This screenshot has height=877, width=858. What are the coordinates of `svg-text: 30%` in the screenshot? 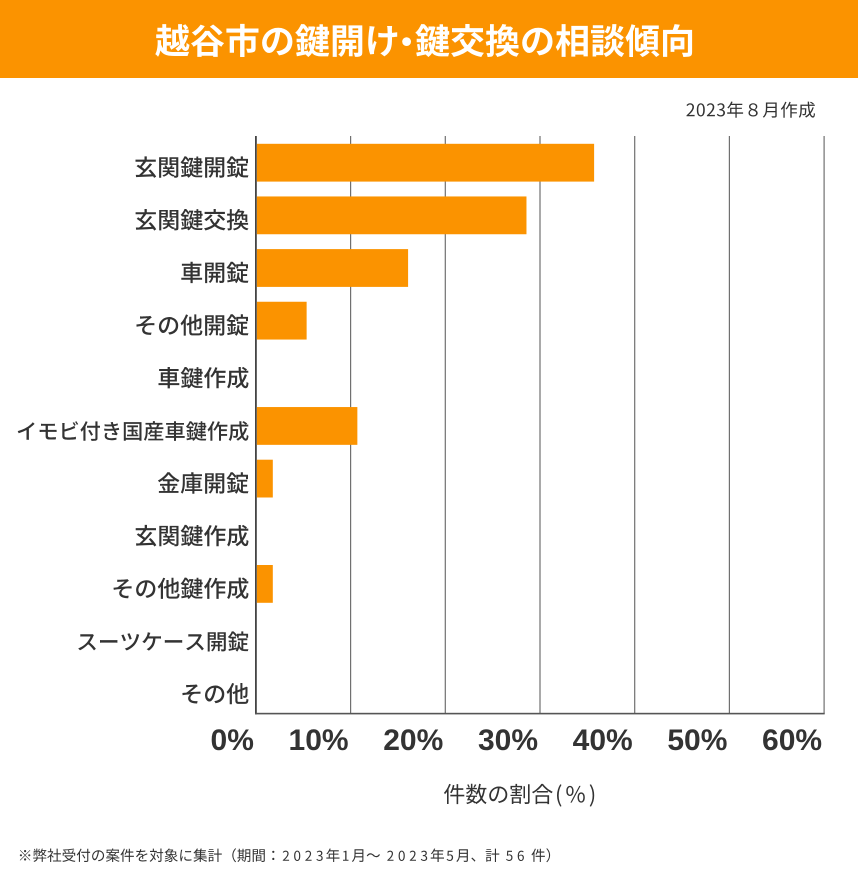 It's located at (508, 740).